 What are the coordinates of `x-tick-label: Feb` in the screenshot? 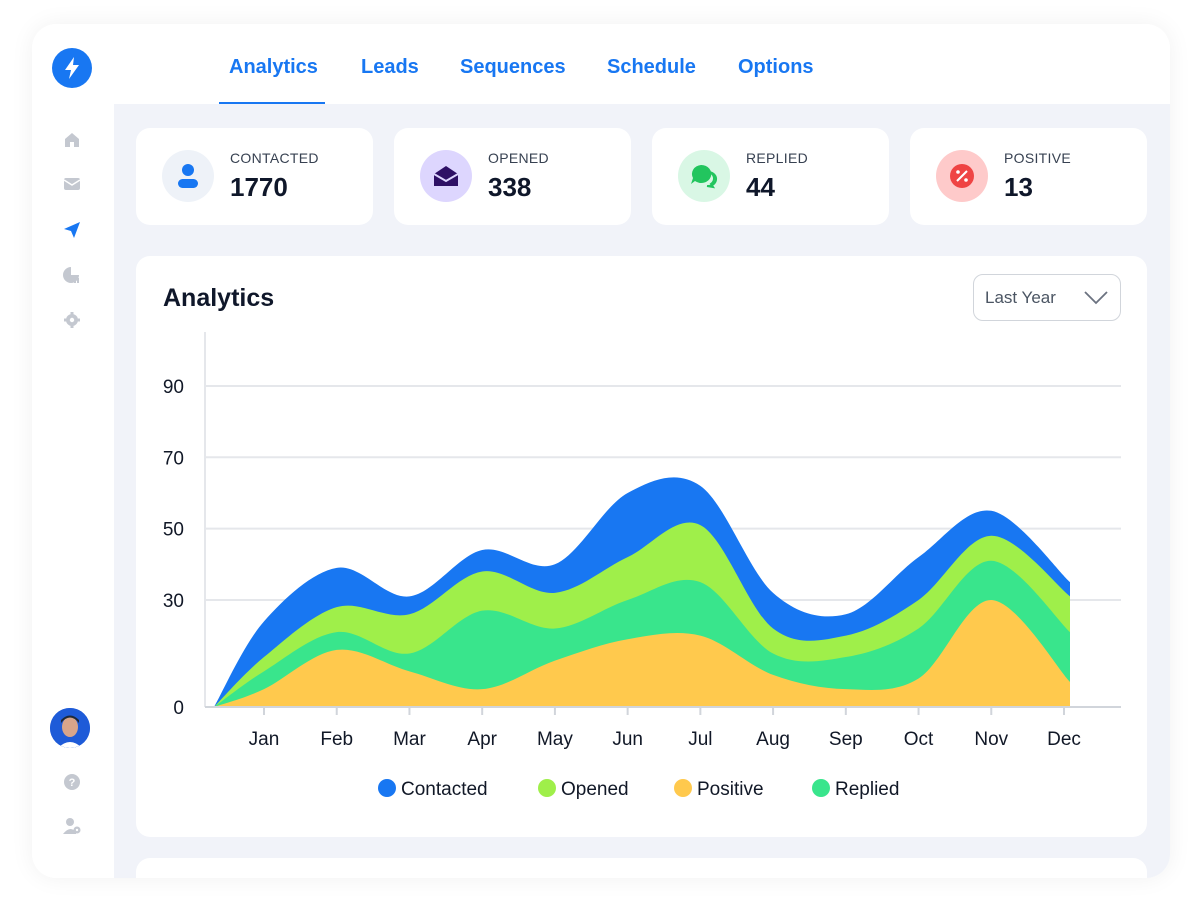 It's located at (336, 739).